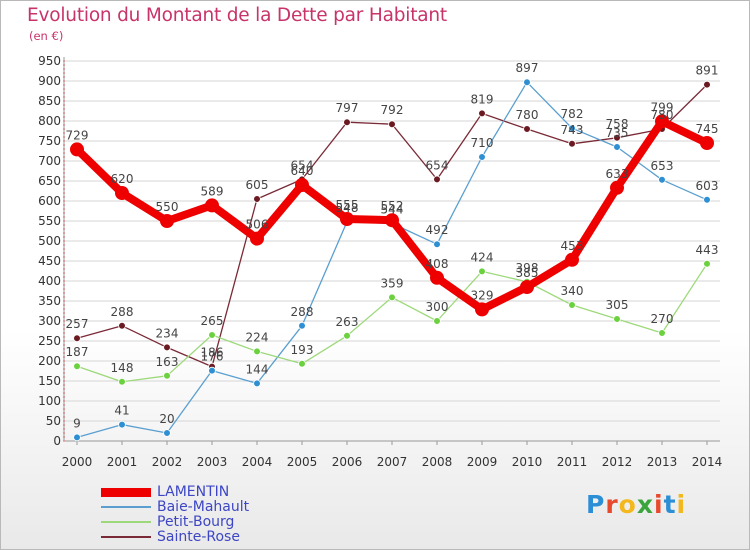  Describe the element at coordinates (707, 186) in the screenshot. I see `data-label: 603` at that location.